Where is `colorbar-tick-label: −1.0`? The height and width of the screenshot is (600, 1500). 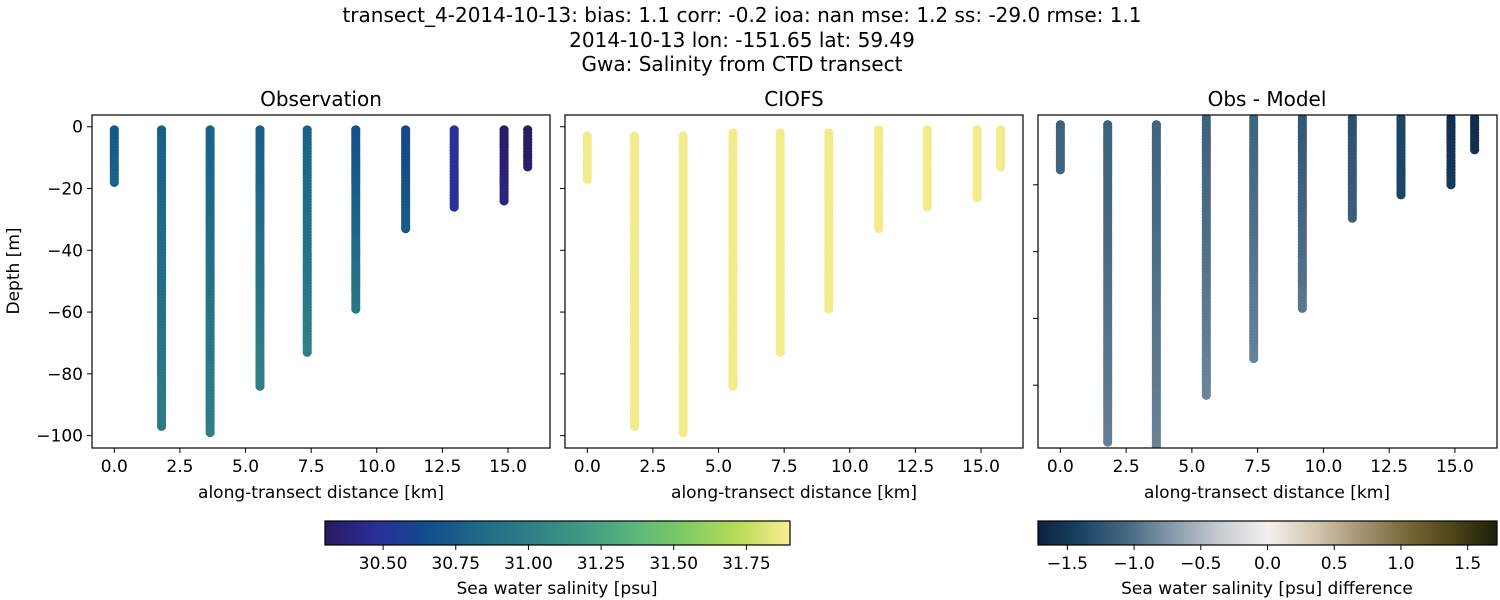 colorbar-tick-label: −1.0 is located at coordinates (1133, 564).